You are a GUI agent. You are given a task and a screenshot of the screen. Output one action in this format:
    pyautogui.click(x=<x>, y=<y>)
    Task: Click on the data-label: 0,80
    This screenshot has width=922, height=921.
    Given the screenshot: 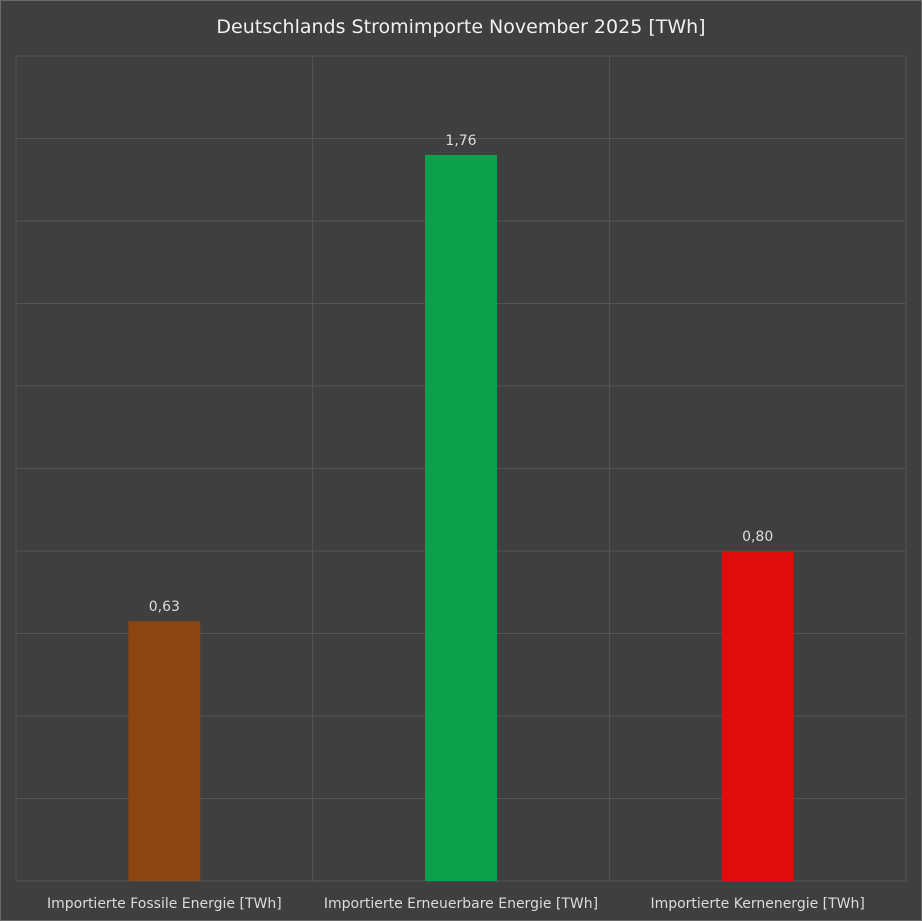 What is the action you would take?
    pyautogui.click(x=757, y=537)
    